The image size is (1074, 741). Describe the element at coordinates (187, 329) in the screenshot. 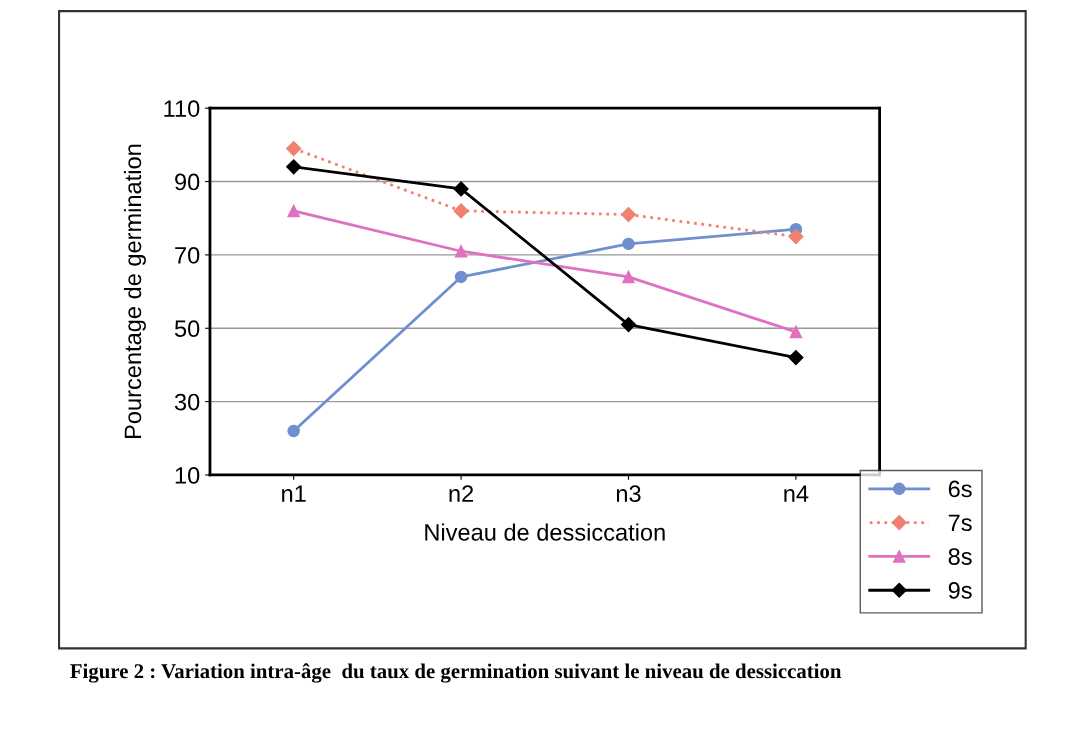

I see `y-tick-label: 50` at that location.